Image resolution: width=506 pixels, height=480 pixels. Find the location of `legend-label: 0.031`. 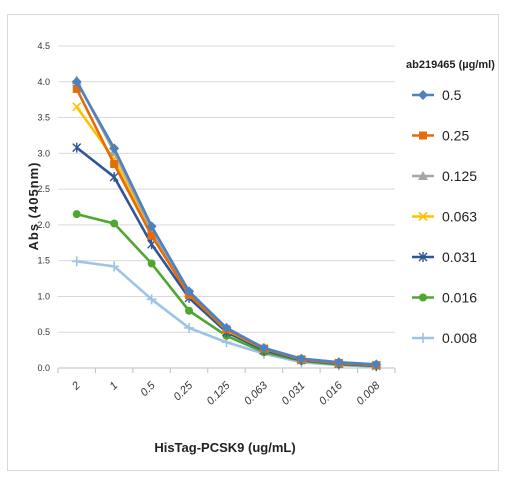

legend-label: 0.031 is located at coordinates (459, 257).